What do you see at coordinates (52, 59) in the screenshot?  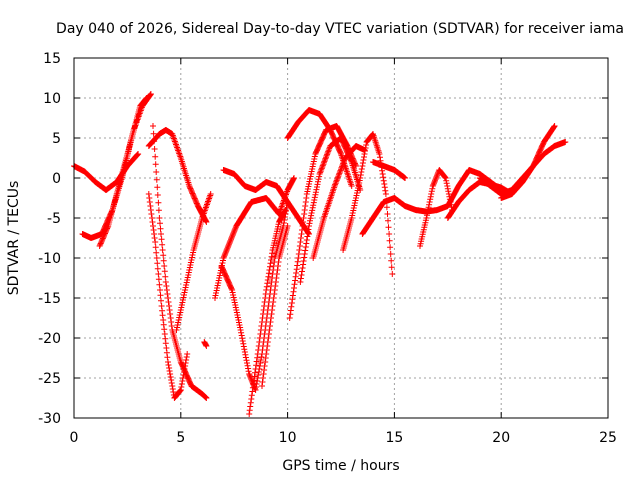 I see `y-tick-label: 15` at bounding box center [52, 59].